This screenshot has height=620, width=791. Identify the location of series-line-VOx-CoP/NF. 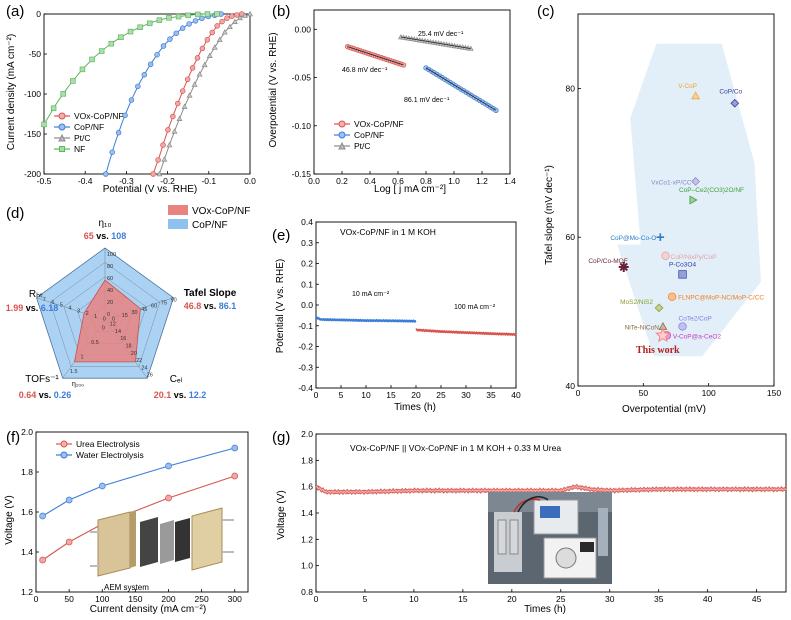
(197, 94).